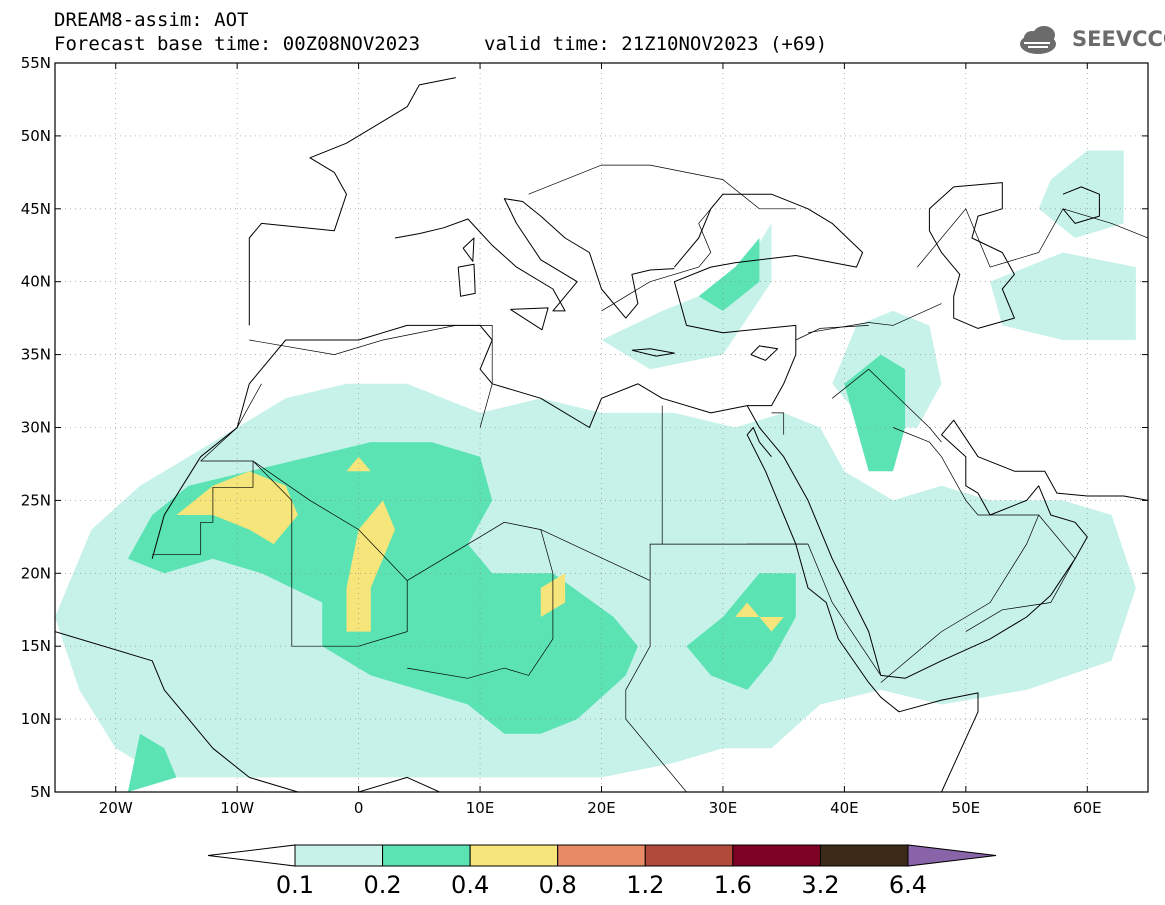  What do you see at coordinates (733, 885) in the screenshot?
I see `colorbar-label: 1.6` at bounding box center [733, 885].